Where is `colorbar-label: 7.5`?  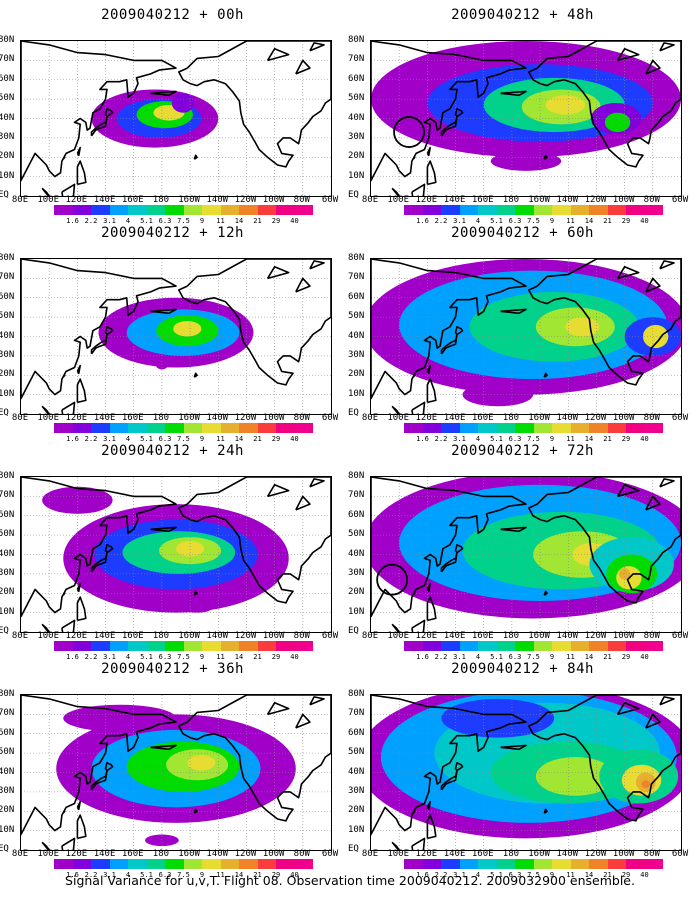 colorbar-label: 7.5 is located at coordinates (533, 439).